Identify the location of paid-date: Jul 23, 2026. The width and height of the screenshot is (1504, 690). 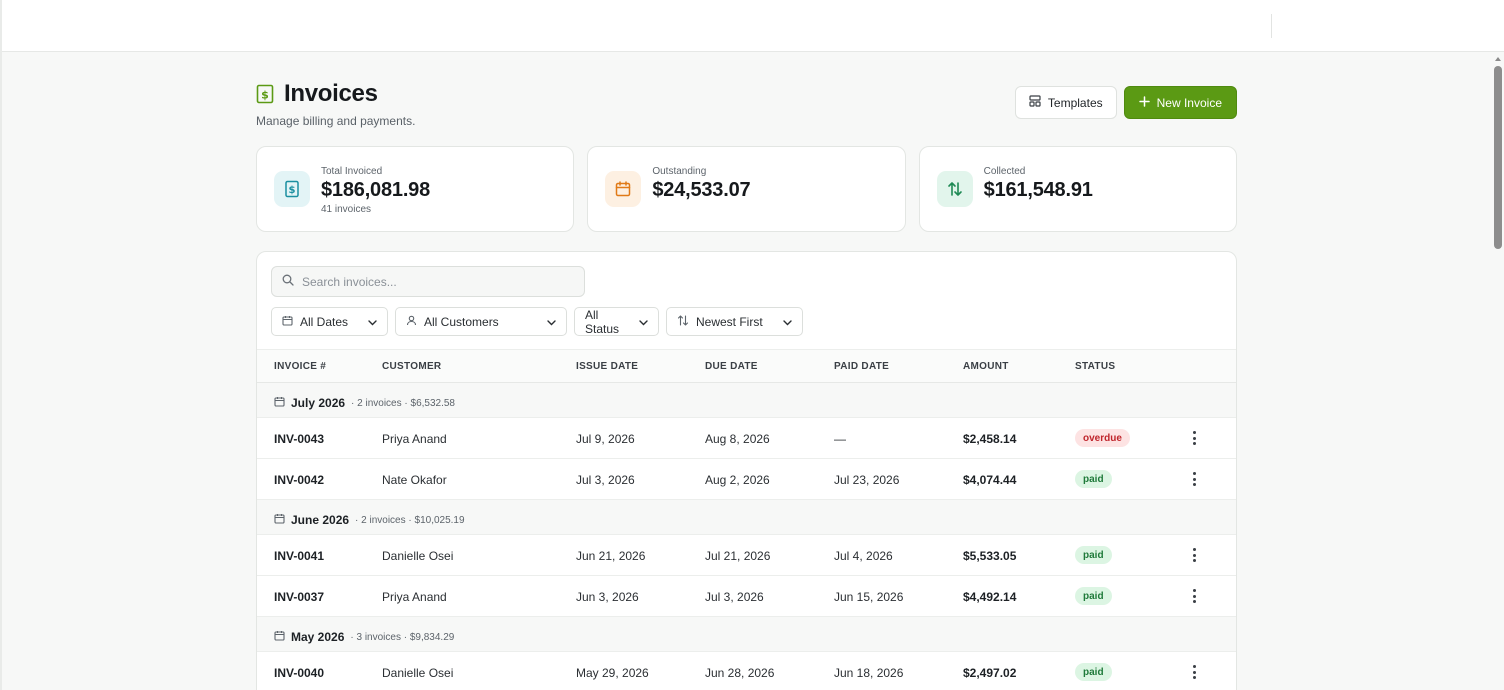
(867, 480).